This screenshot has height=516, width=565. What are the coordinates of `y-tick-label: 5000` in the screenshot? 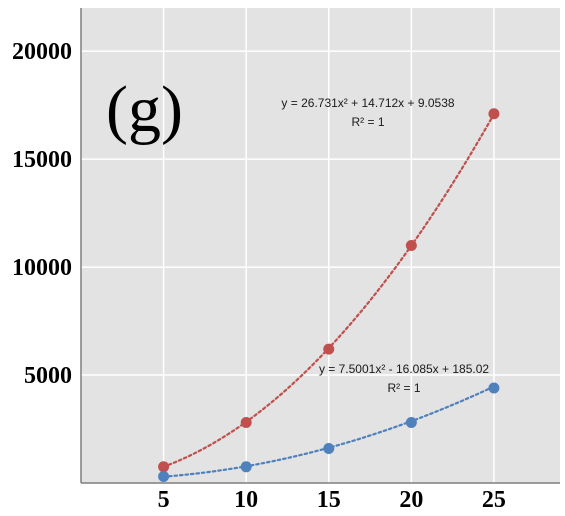 It's located at (48, 376).